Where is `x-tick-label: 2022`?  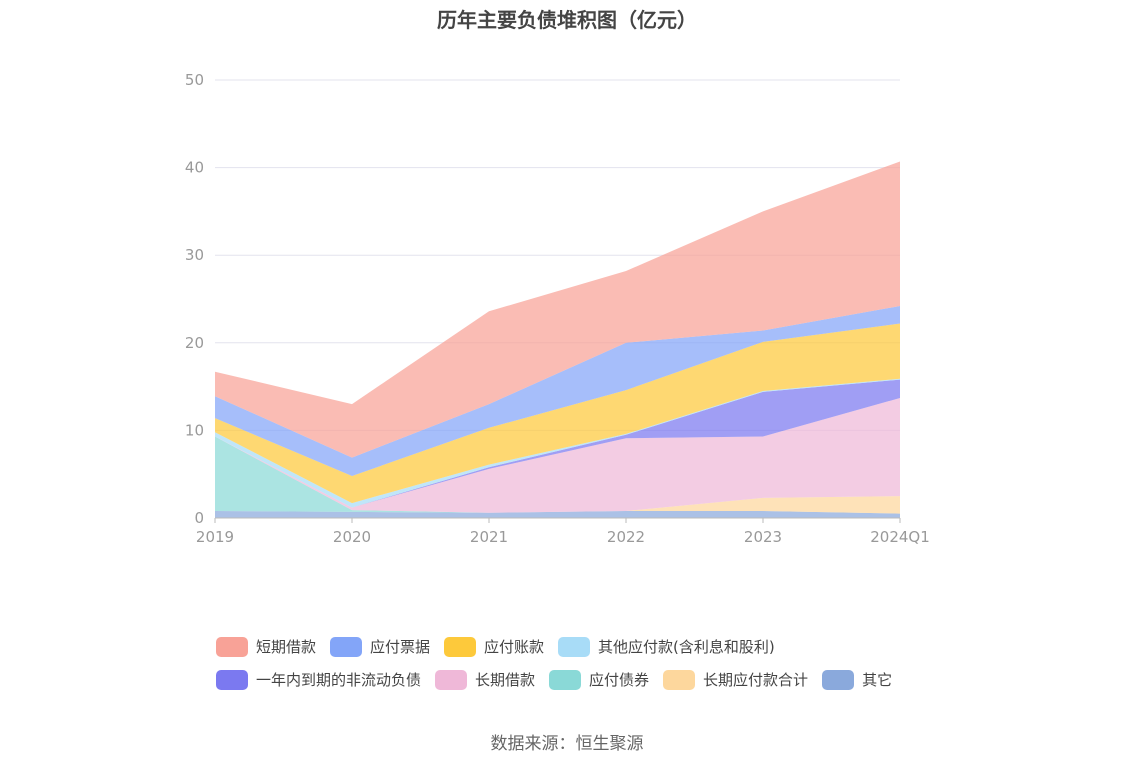
x-tick-label: 2022 is located at coordinates (626, 537).